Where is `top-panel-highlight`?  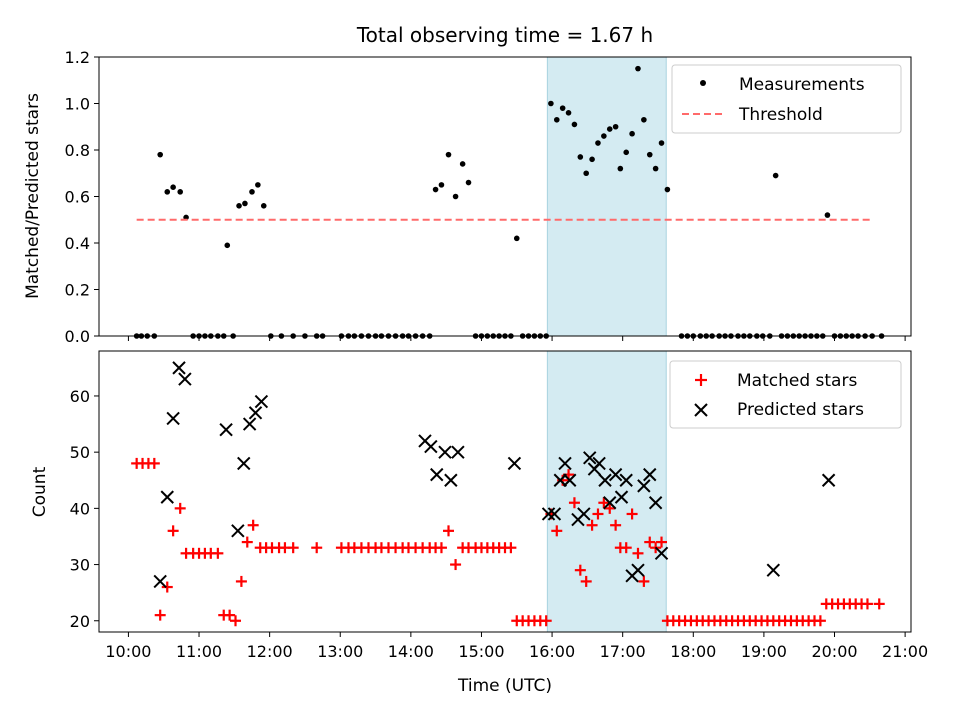
top-panel-highlight is located at coordinates (606, 196).